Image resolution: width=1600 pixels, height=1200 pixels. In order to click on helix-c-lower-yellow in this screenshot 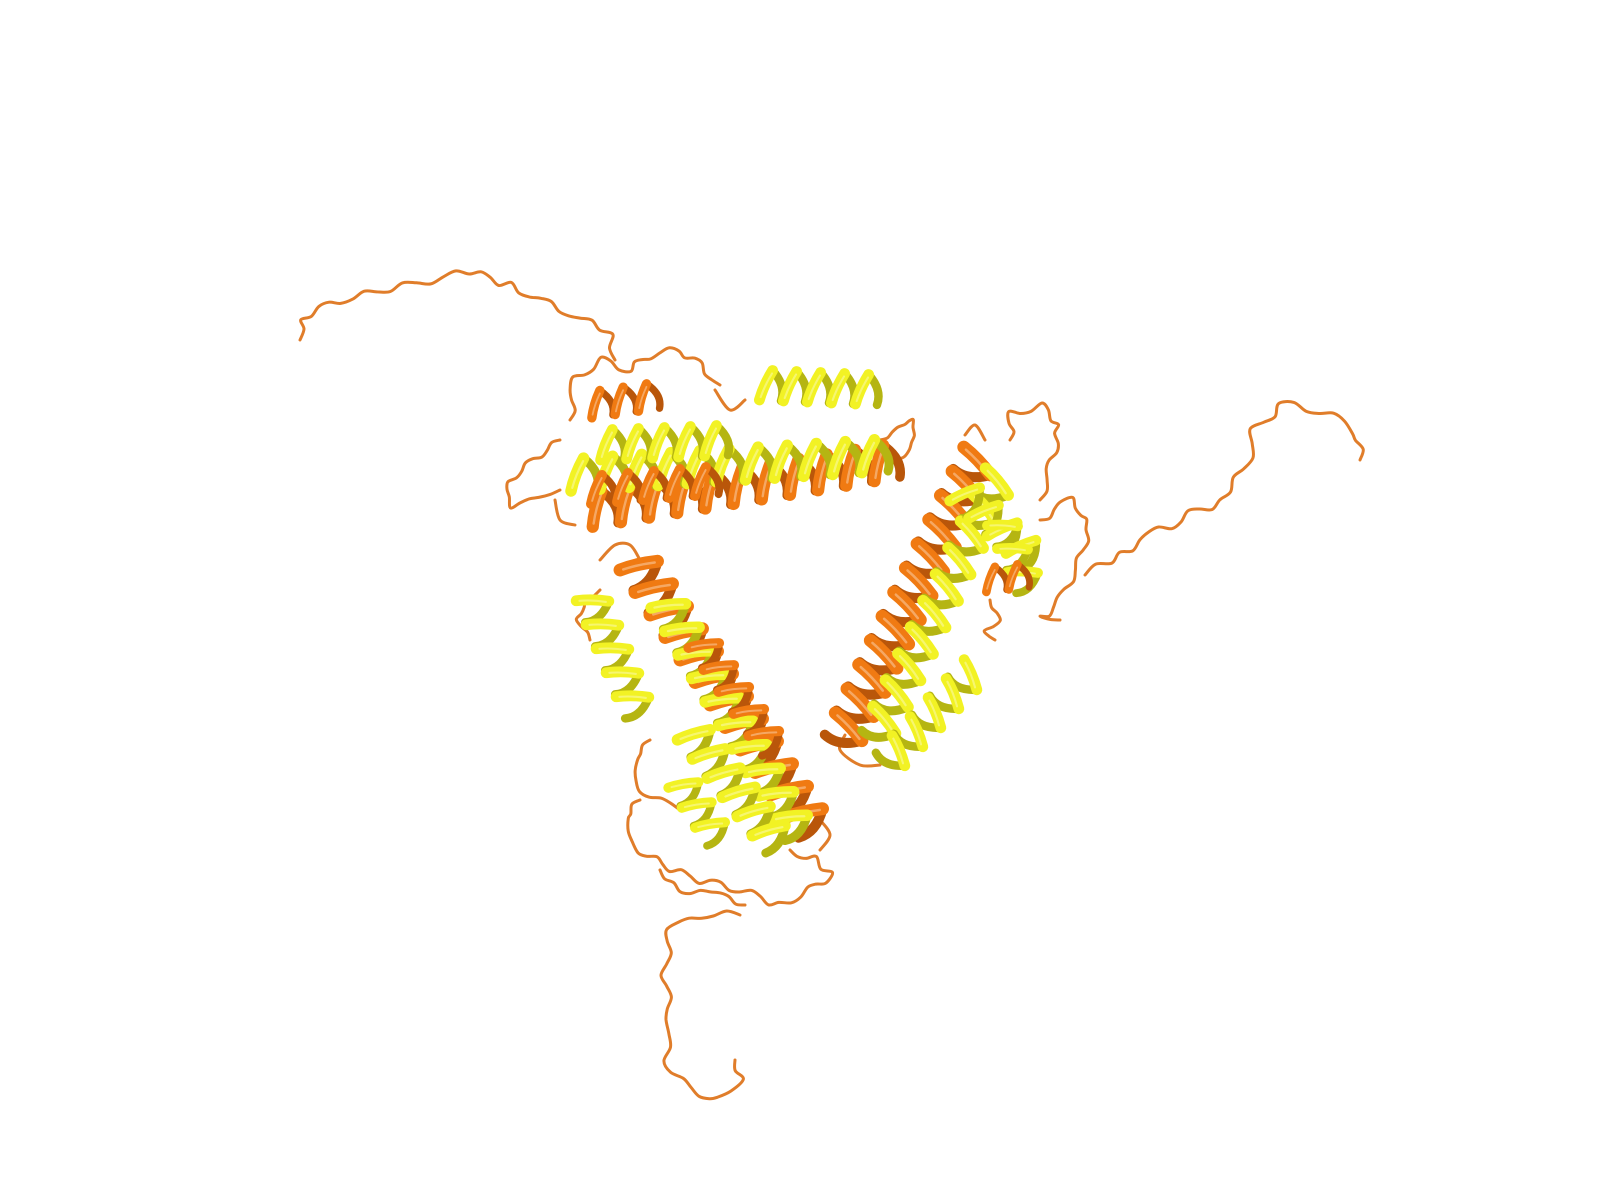, I will do `click(927, 713)`.